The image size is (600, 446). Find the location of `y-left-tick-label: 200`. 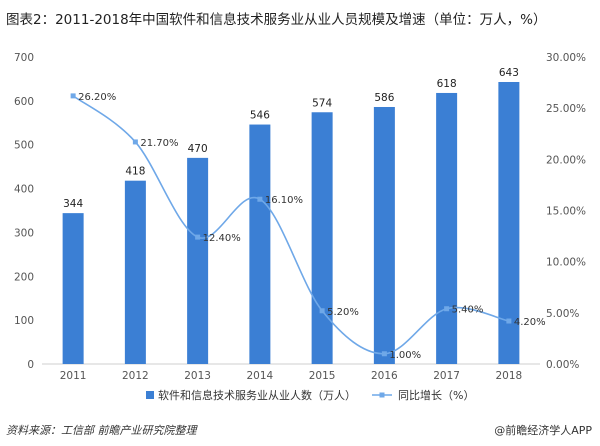

y-left-tick-label: 200 is located at coordinates (24, 277).